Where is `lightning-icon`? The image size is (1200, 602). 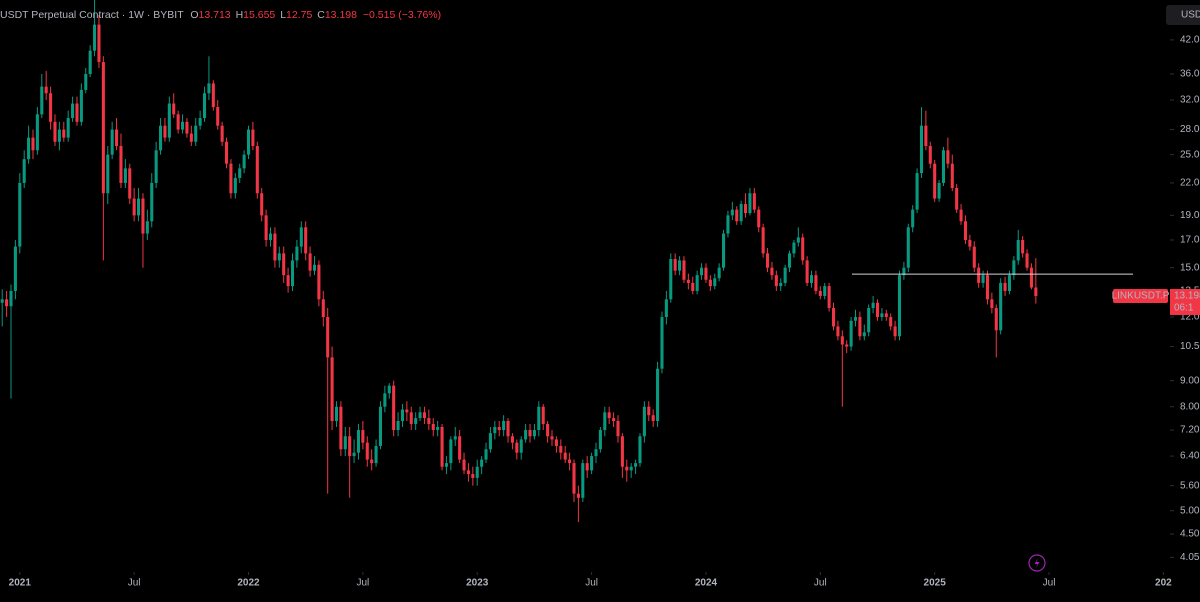
lightning-icon is located at coordinates (1037, 563).